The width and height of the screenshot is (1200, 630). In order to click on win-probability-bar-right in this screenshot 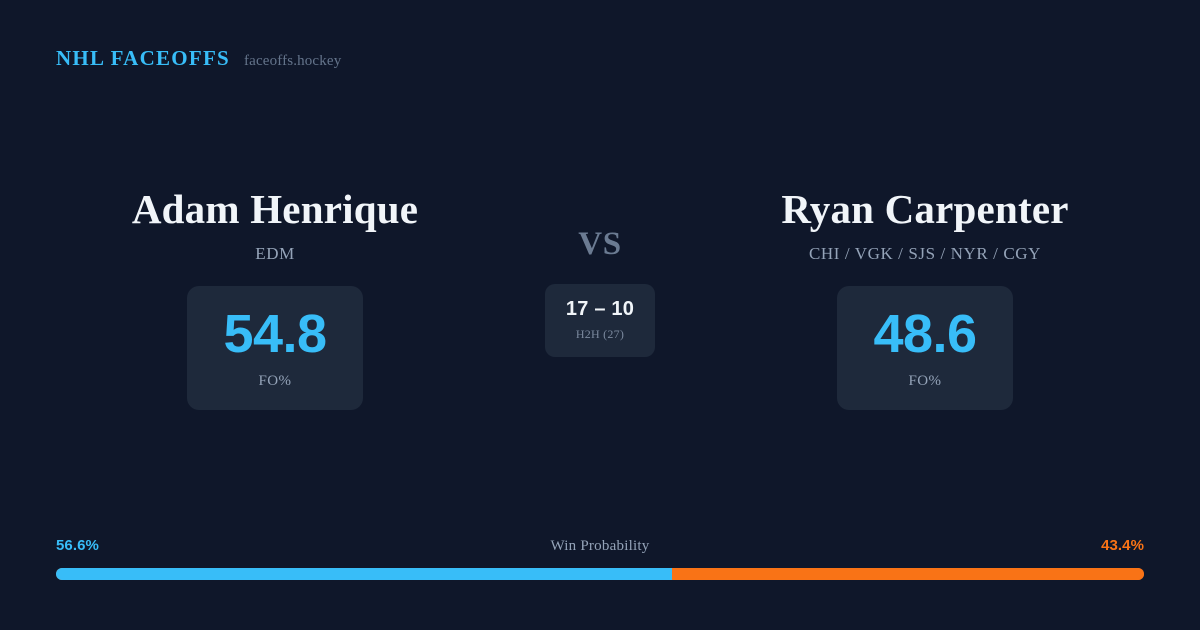, I will do `click(907, 574)`.